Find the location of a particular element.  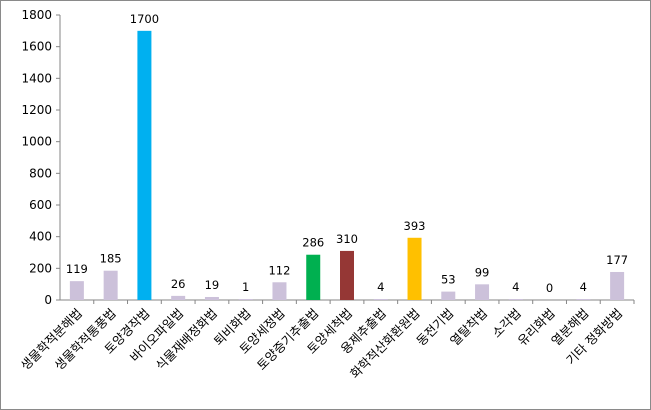

y-tick-label: 1200 is located at coordinates (36, 110).